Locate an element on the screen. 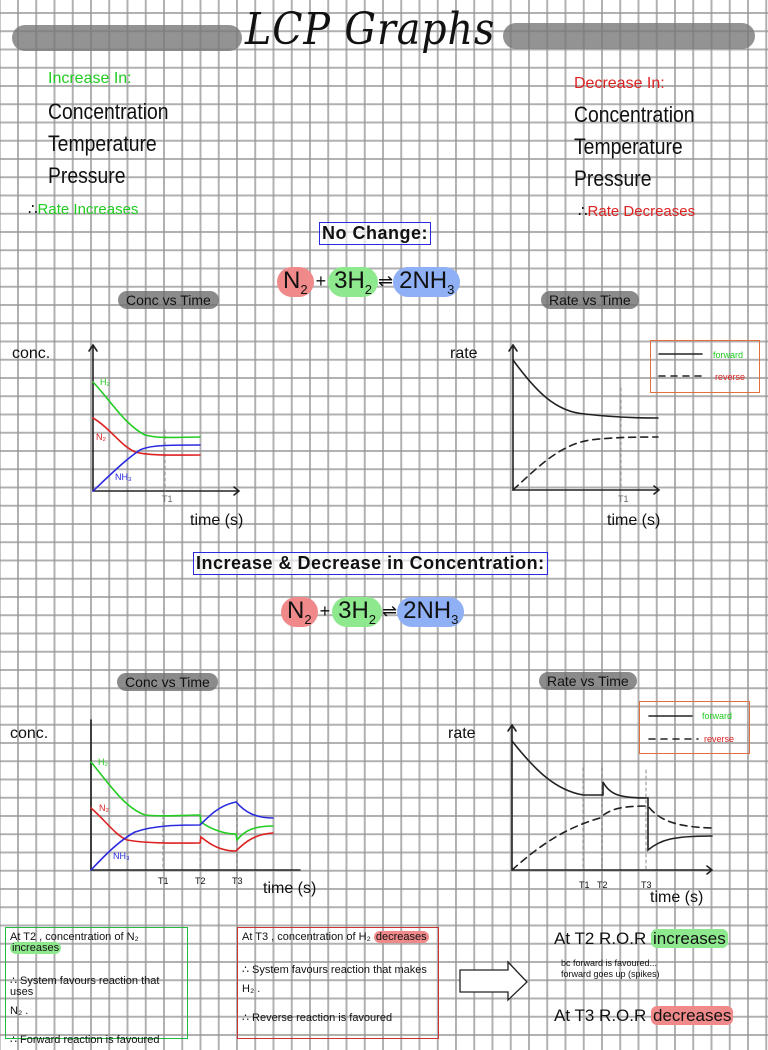  legend-1: forward reverse is located at coordinates (705, 366).